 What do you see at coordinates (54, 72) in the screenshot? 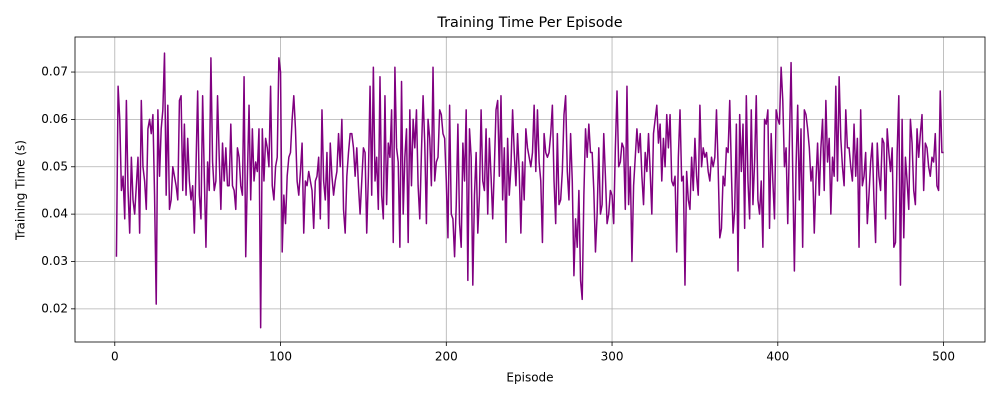
I see `y-tick-label: 0.07` at bounding box center [54, 72].